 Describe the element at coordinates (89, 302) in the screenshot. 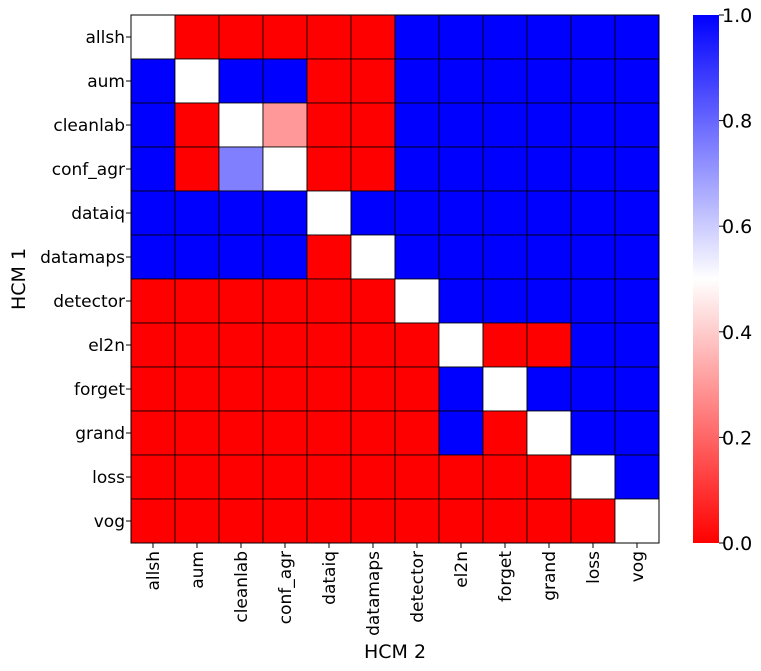

I see `y-tick-label: detector` at that location.